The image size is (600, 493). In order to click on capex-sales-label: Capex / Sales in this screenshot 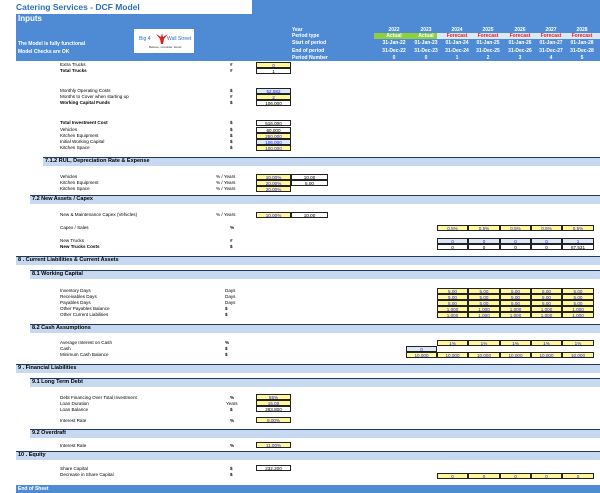, I will do `click(74, 227)`.